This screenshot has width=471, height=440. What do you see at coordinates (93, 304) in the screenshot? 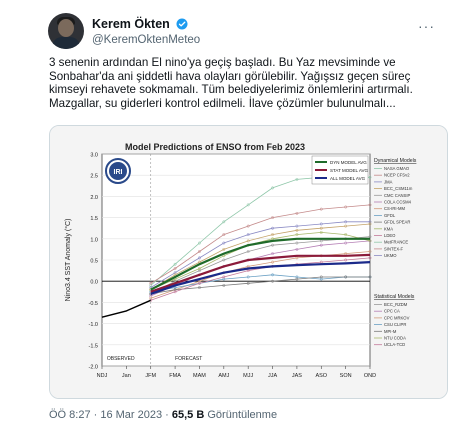
I see `y-tick-label: -0.5` at bounding box center [93, 304].